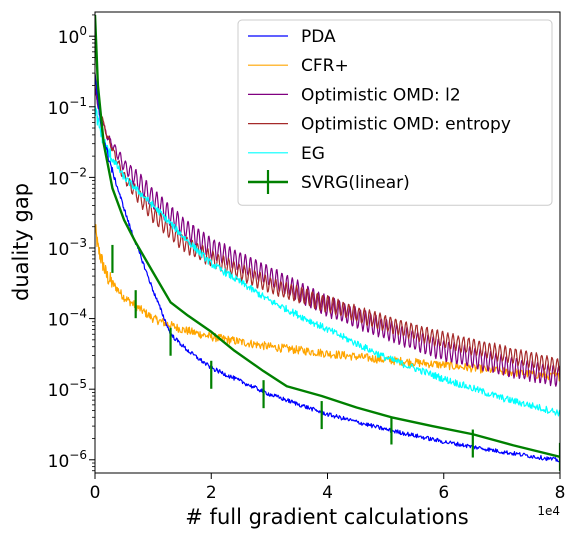 The width and height of the screenshot is (575, 539). Describe the element at coordinates (548, 511) in the screenshot. I see `x-axis-scale-label: 1e4` at that location.